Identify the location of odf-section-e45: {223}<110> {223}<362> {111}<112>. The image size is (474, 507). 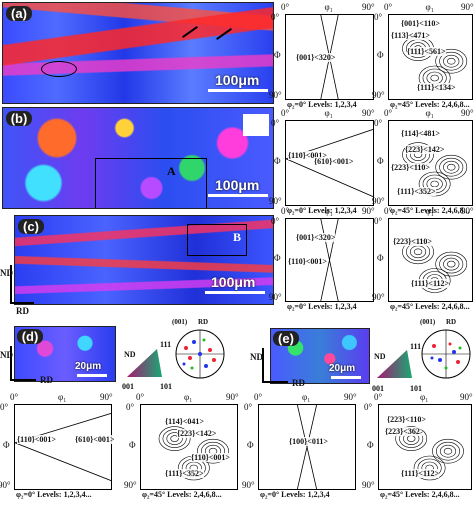
(425, 447).